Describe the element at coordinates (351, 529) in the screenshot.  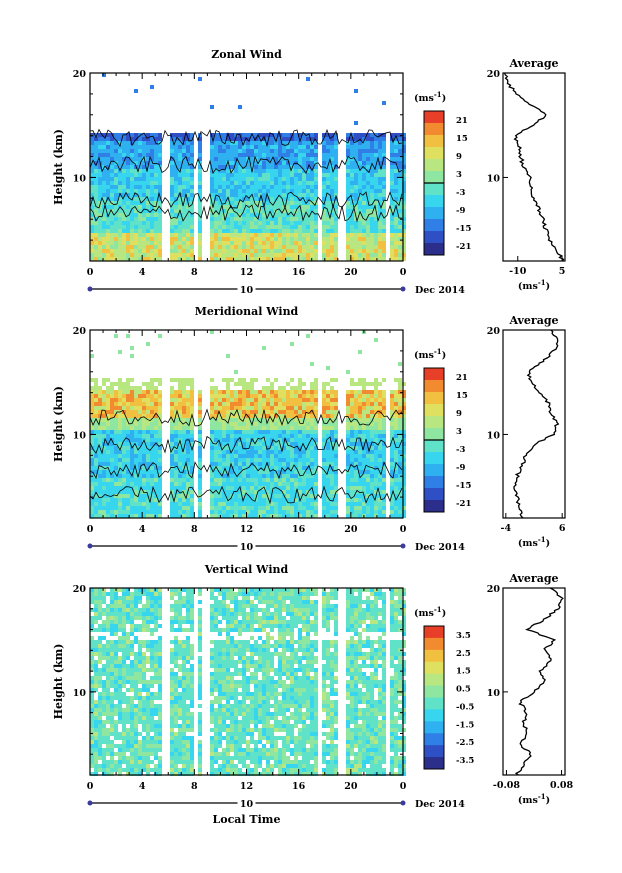
I see `x-tick-label: 20` at that location.